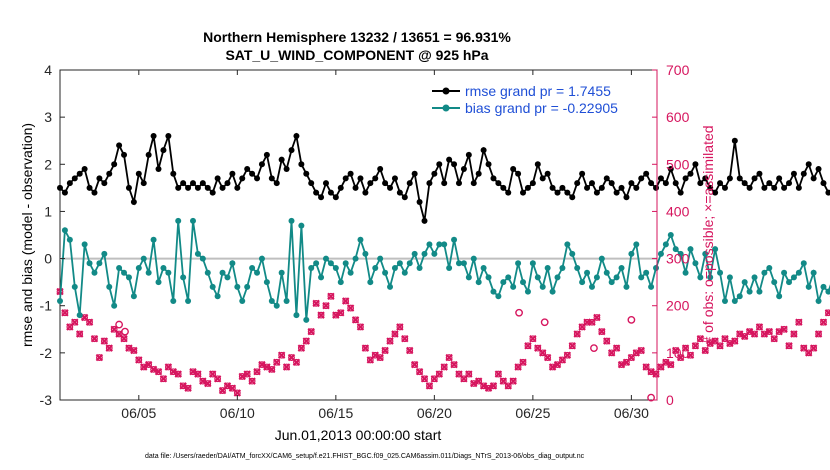  Describe the element at coordinates (52, 235) in the screenshot. I see `y-left-axis-ticks: -3 -2 -1 0 1 2 3 4` at that location.